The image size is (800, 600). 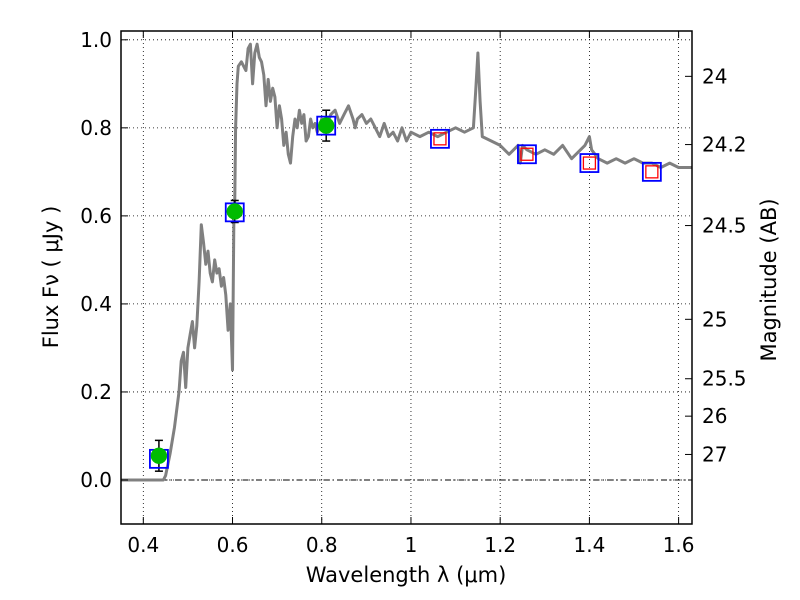 What do you see at coordinates (589, 545) in the screenshot?
I see `x-tick-label: 1.4` at bounding box center [589, 545].